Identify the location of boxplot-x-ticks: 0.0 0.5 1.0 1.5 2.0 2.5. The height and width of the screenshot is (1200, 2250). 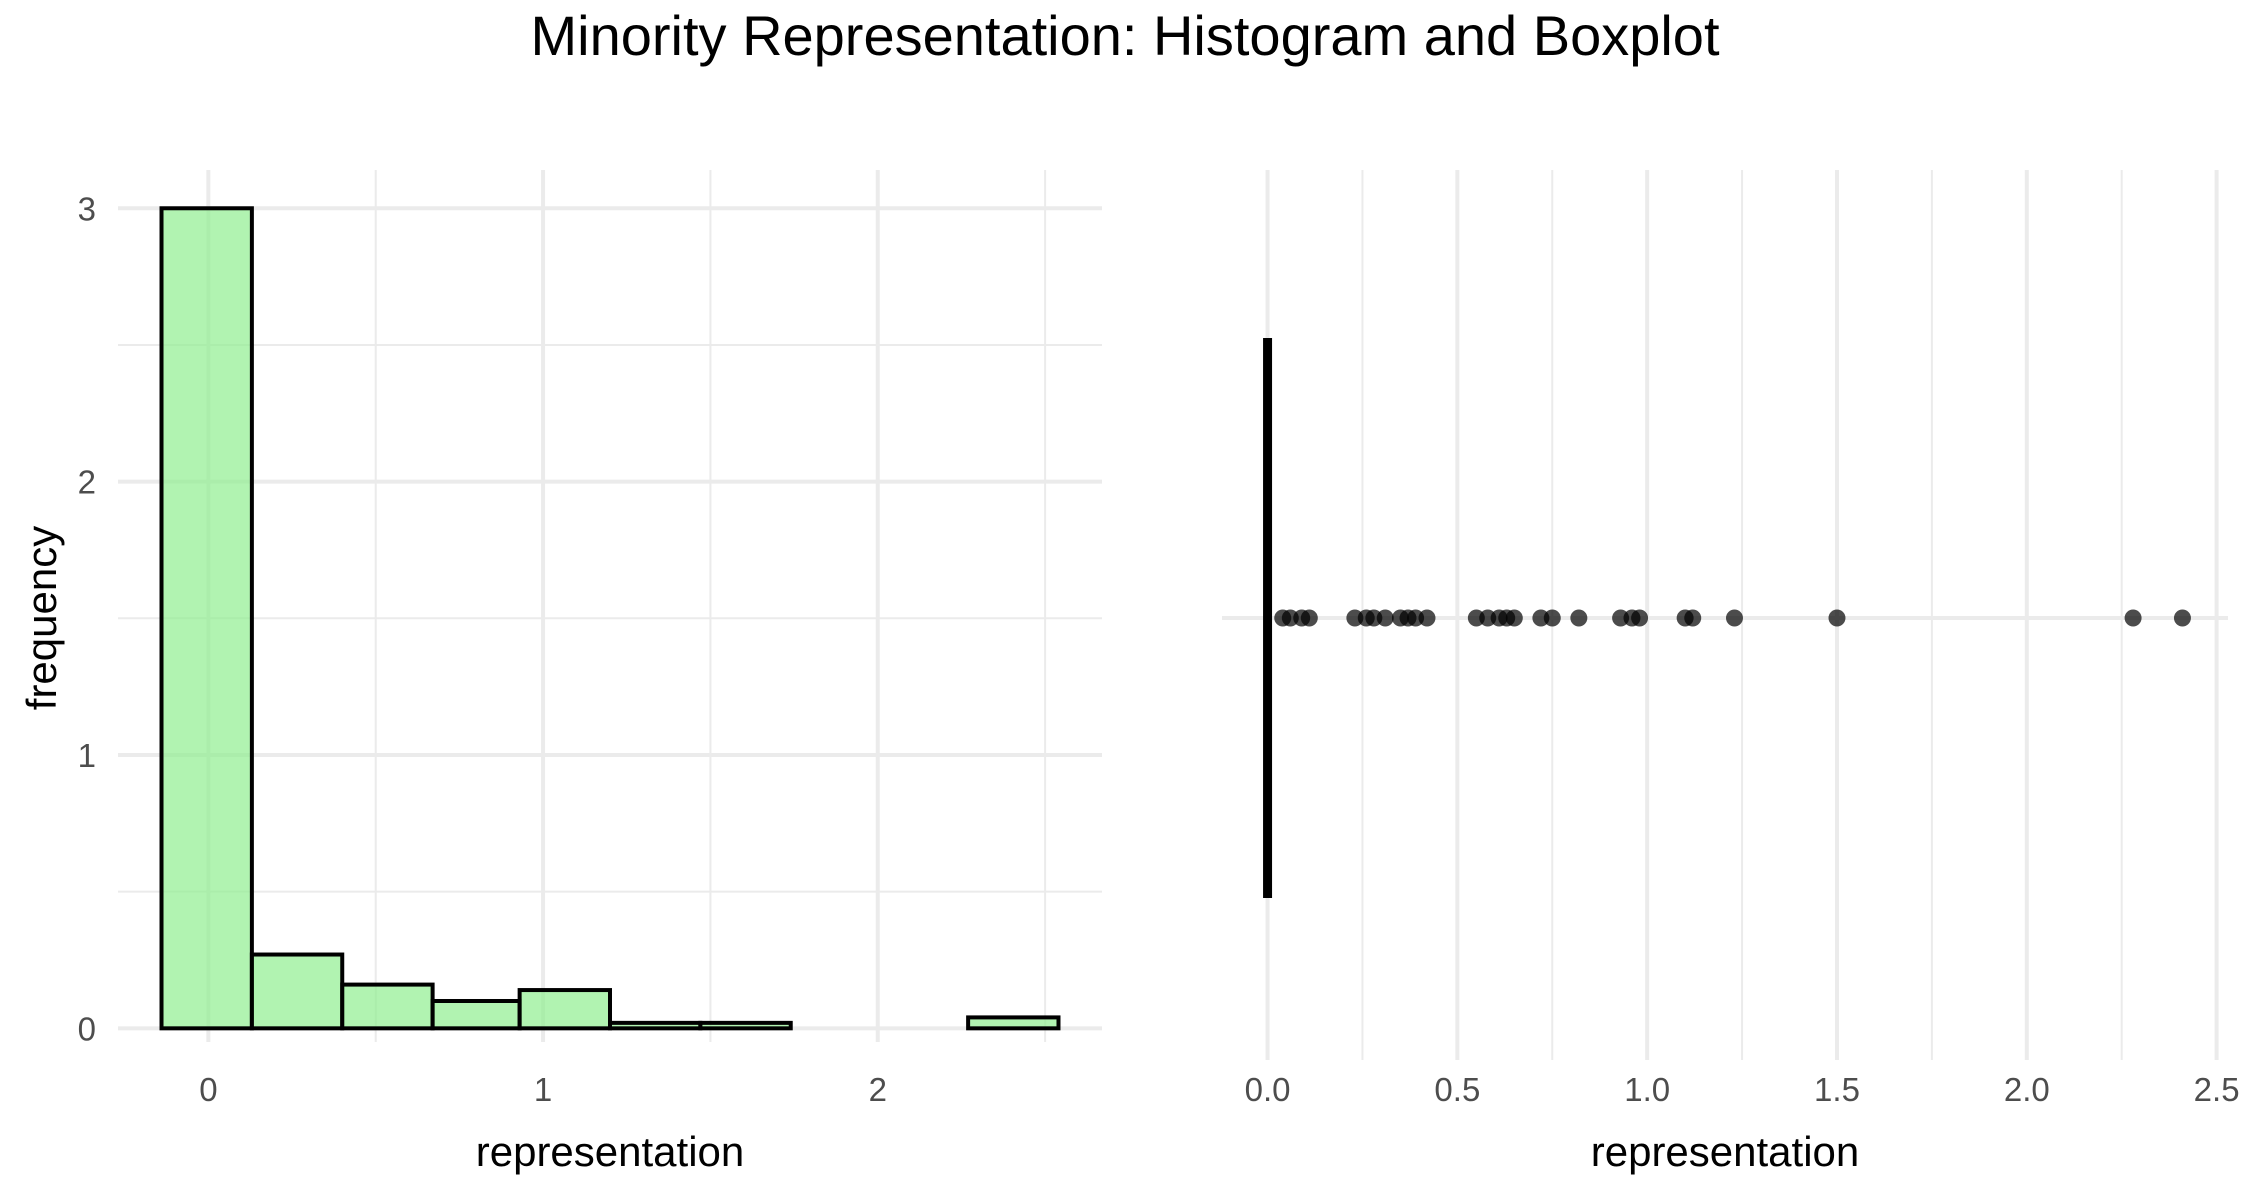
(1742, 1089).